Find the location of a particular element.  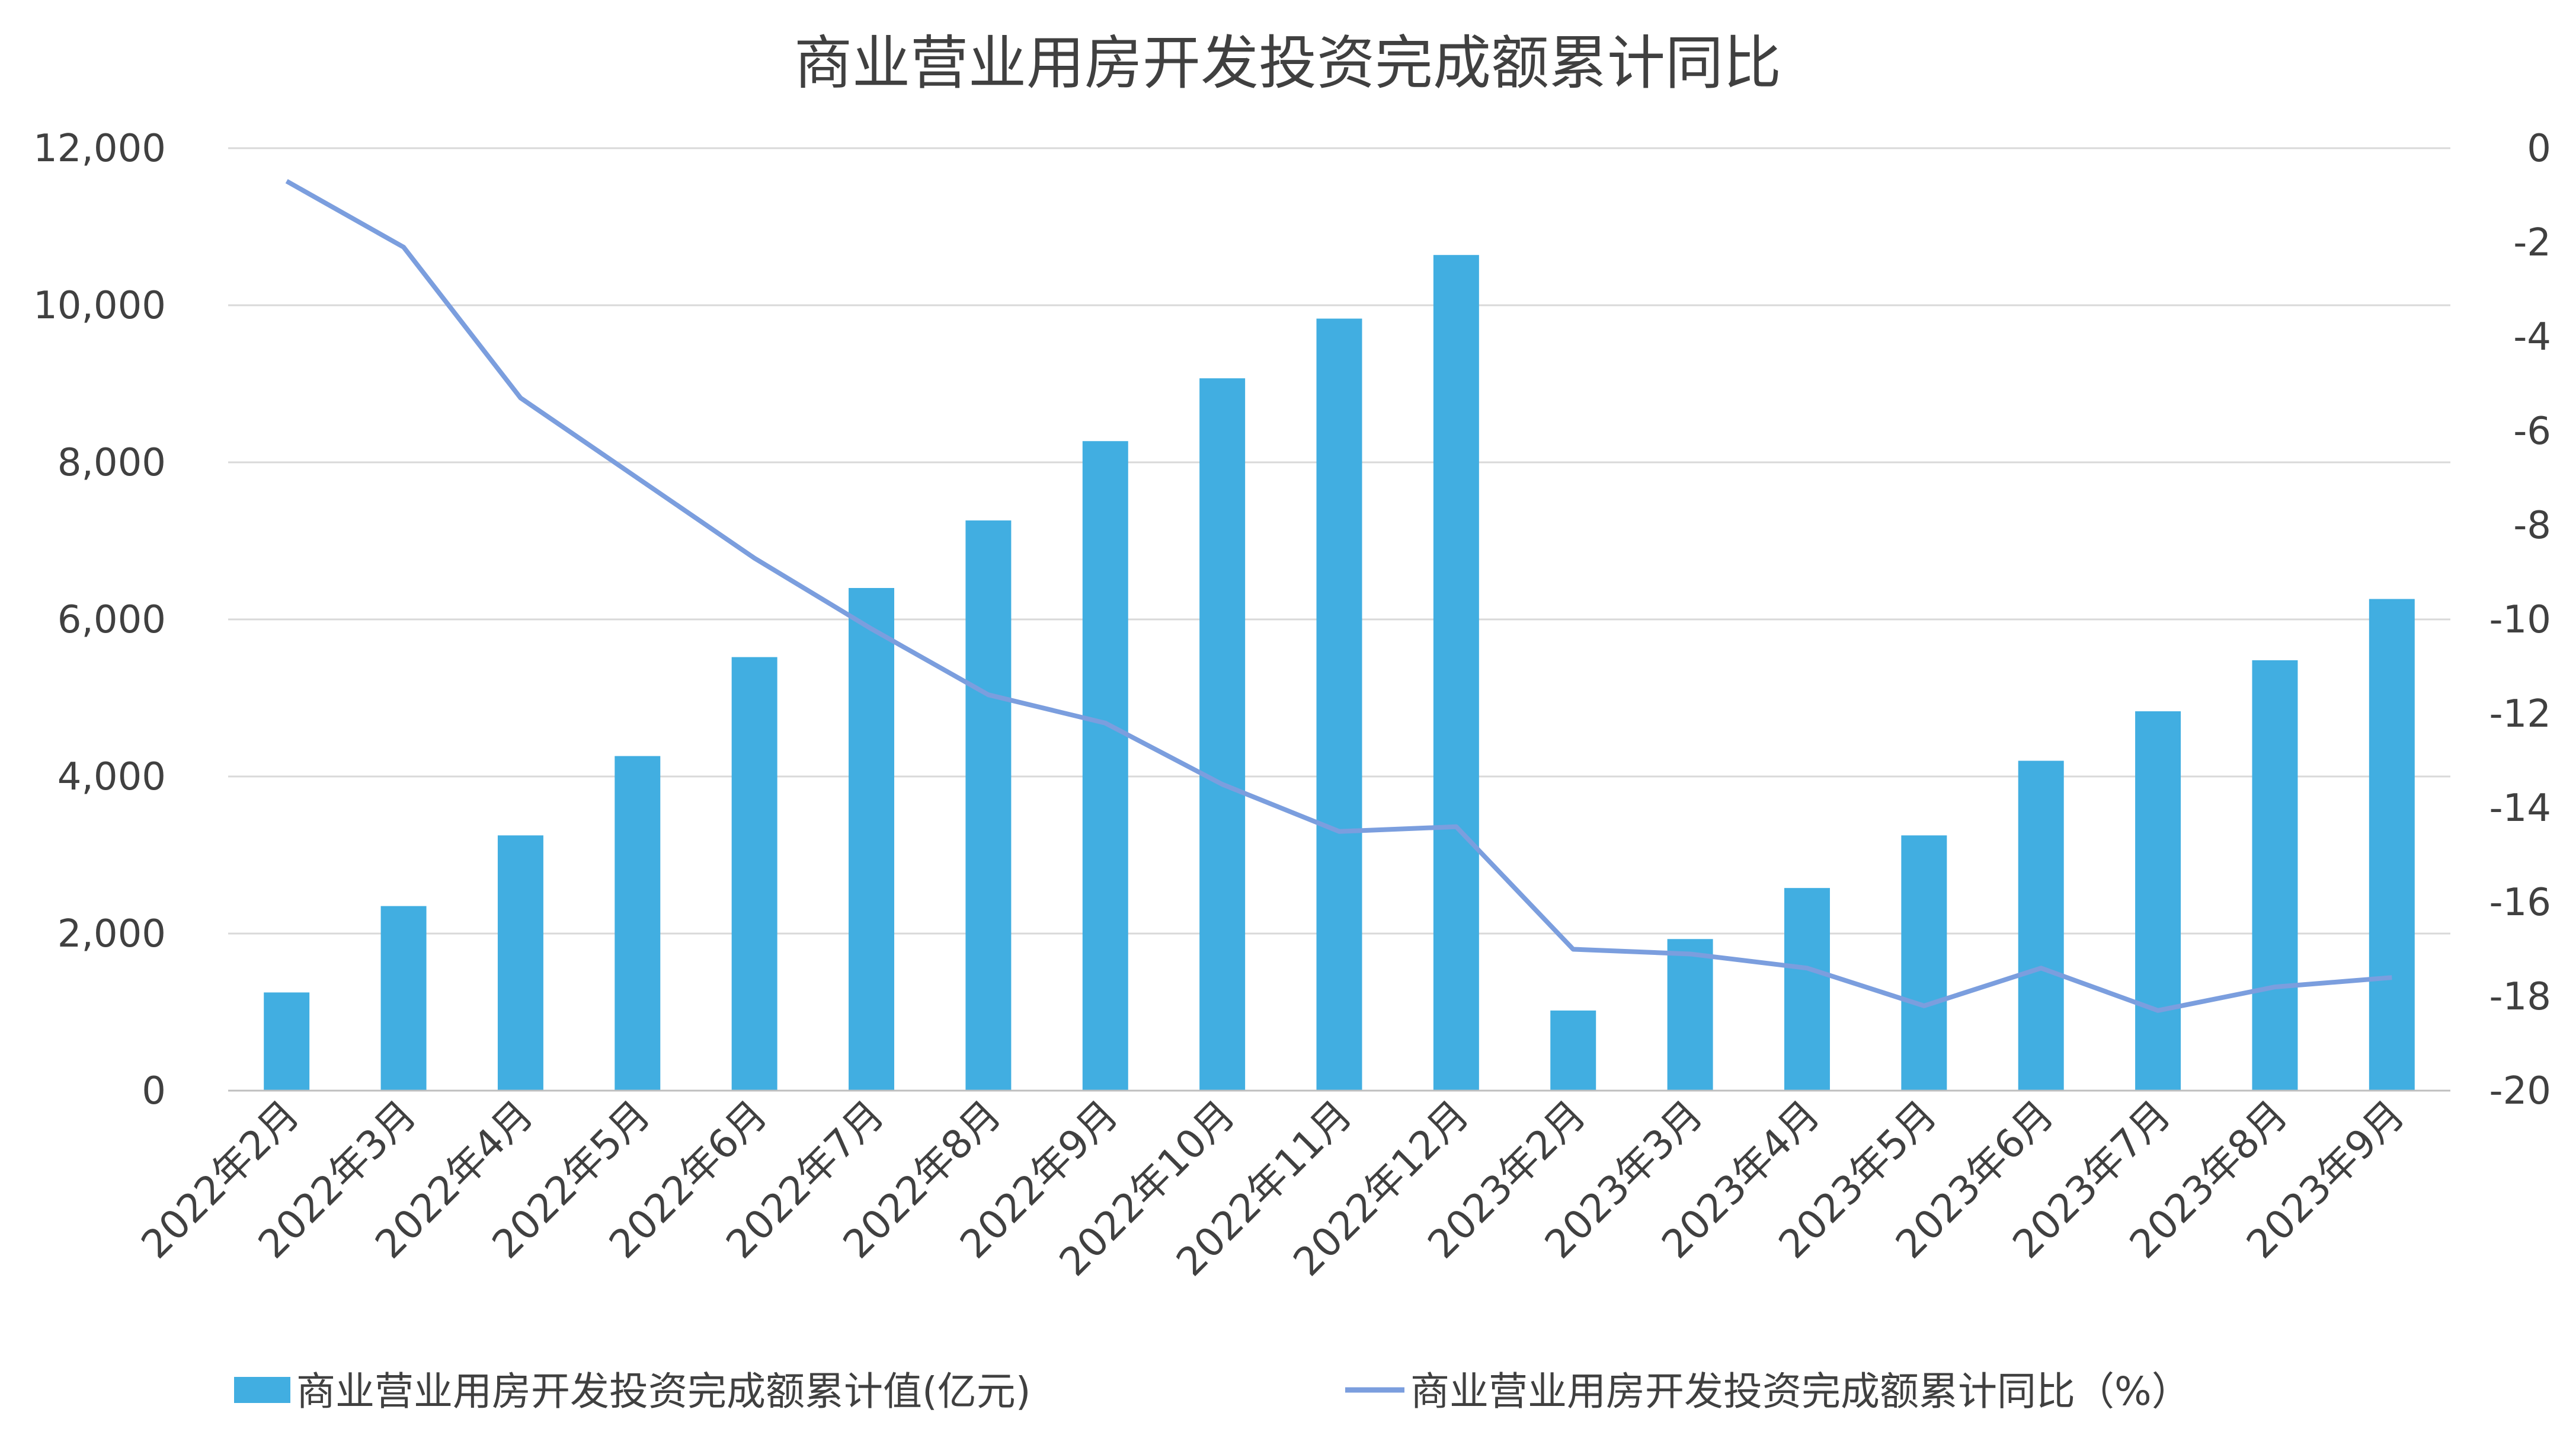

left-tick-label: 2,000 is located at coordinates (111, 934).